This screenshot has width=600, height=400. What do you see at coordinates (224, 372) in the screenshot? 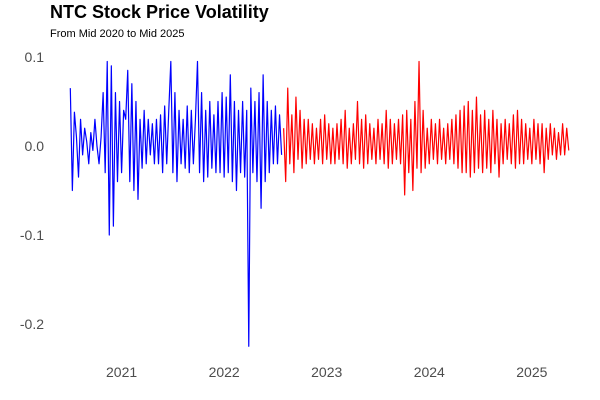
I see `x-tick-label: 2022` at bounding box center [224, 372].